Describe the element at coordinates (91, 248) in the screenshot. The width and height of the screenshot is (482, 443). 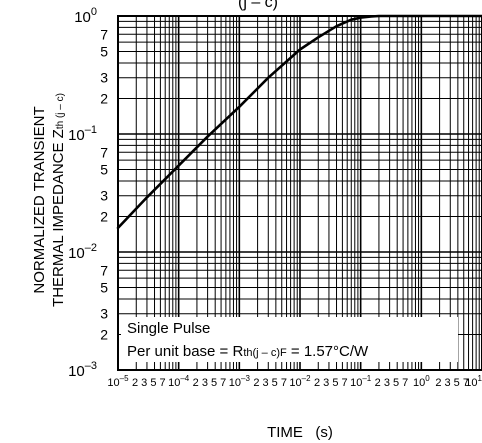
I see `y-tick-label-exponent: –2` at that location.